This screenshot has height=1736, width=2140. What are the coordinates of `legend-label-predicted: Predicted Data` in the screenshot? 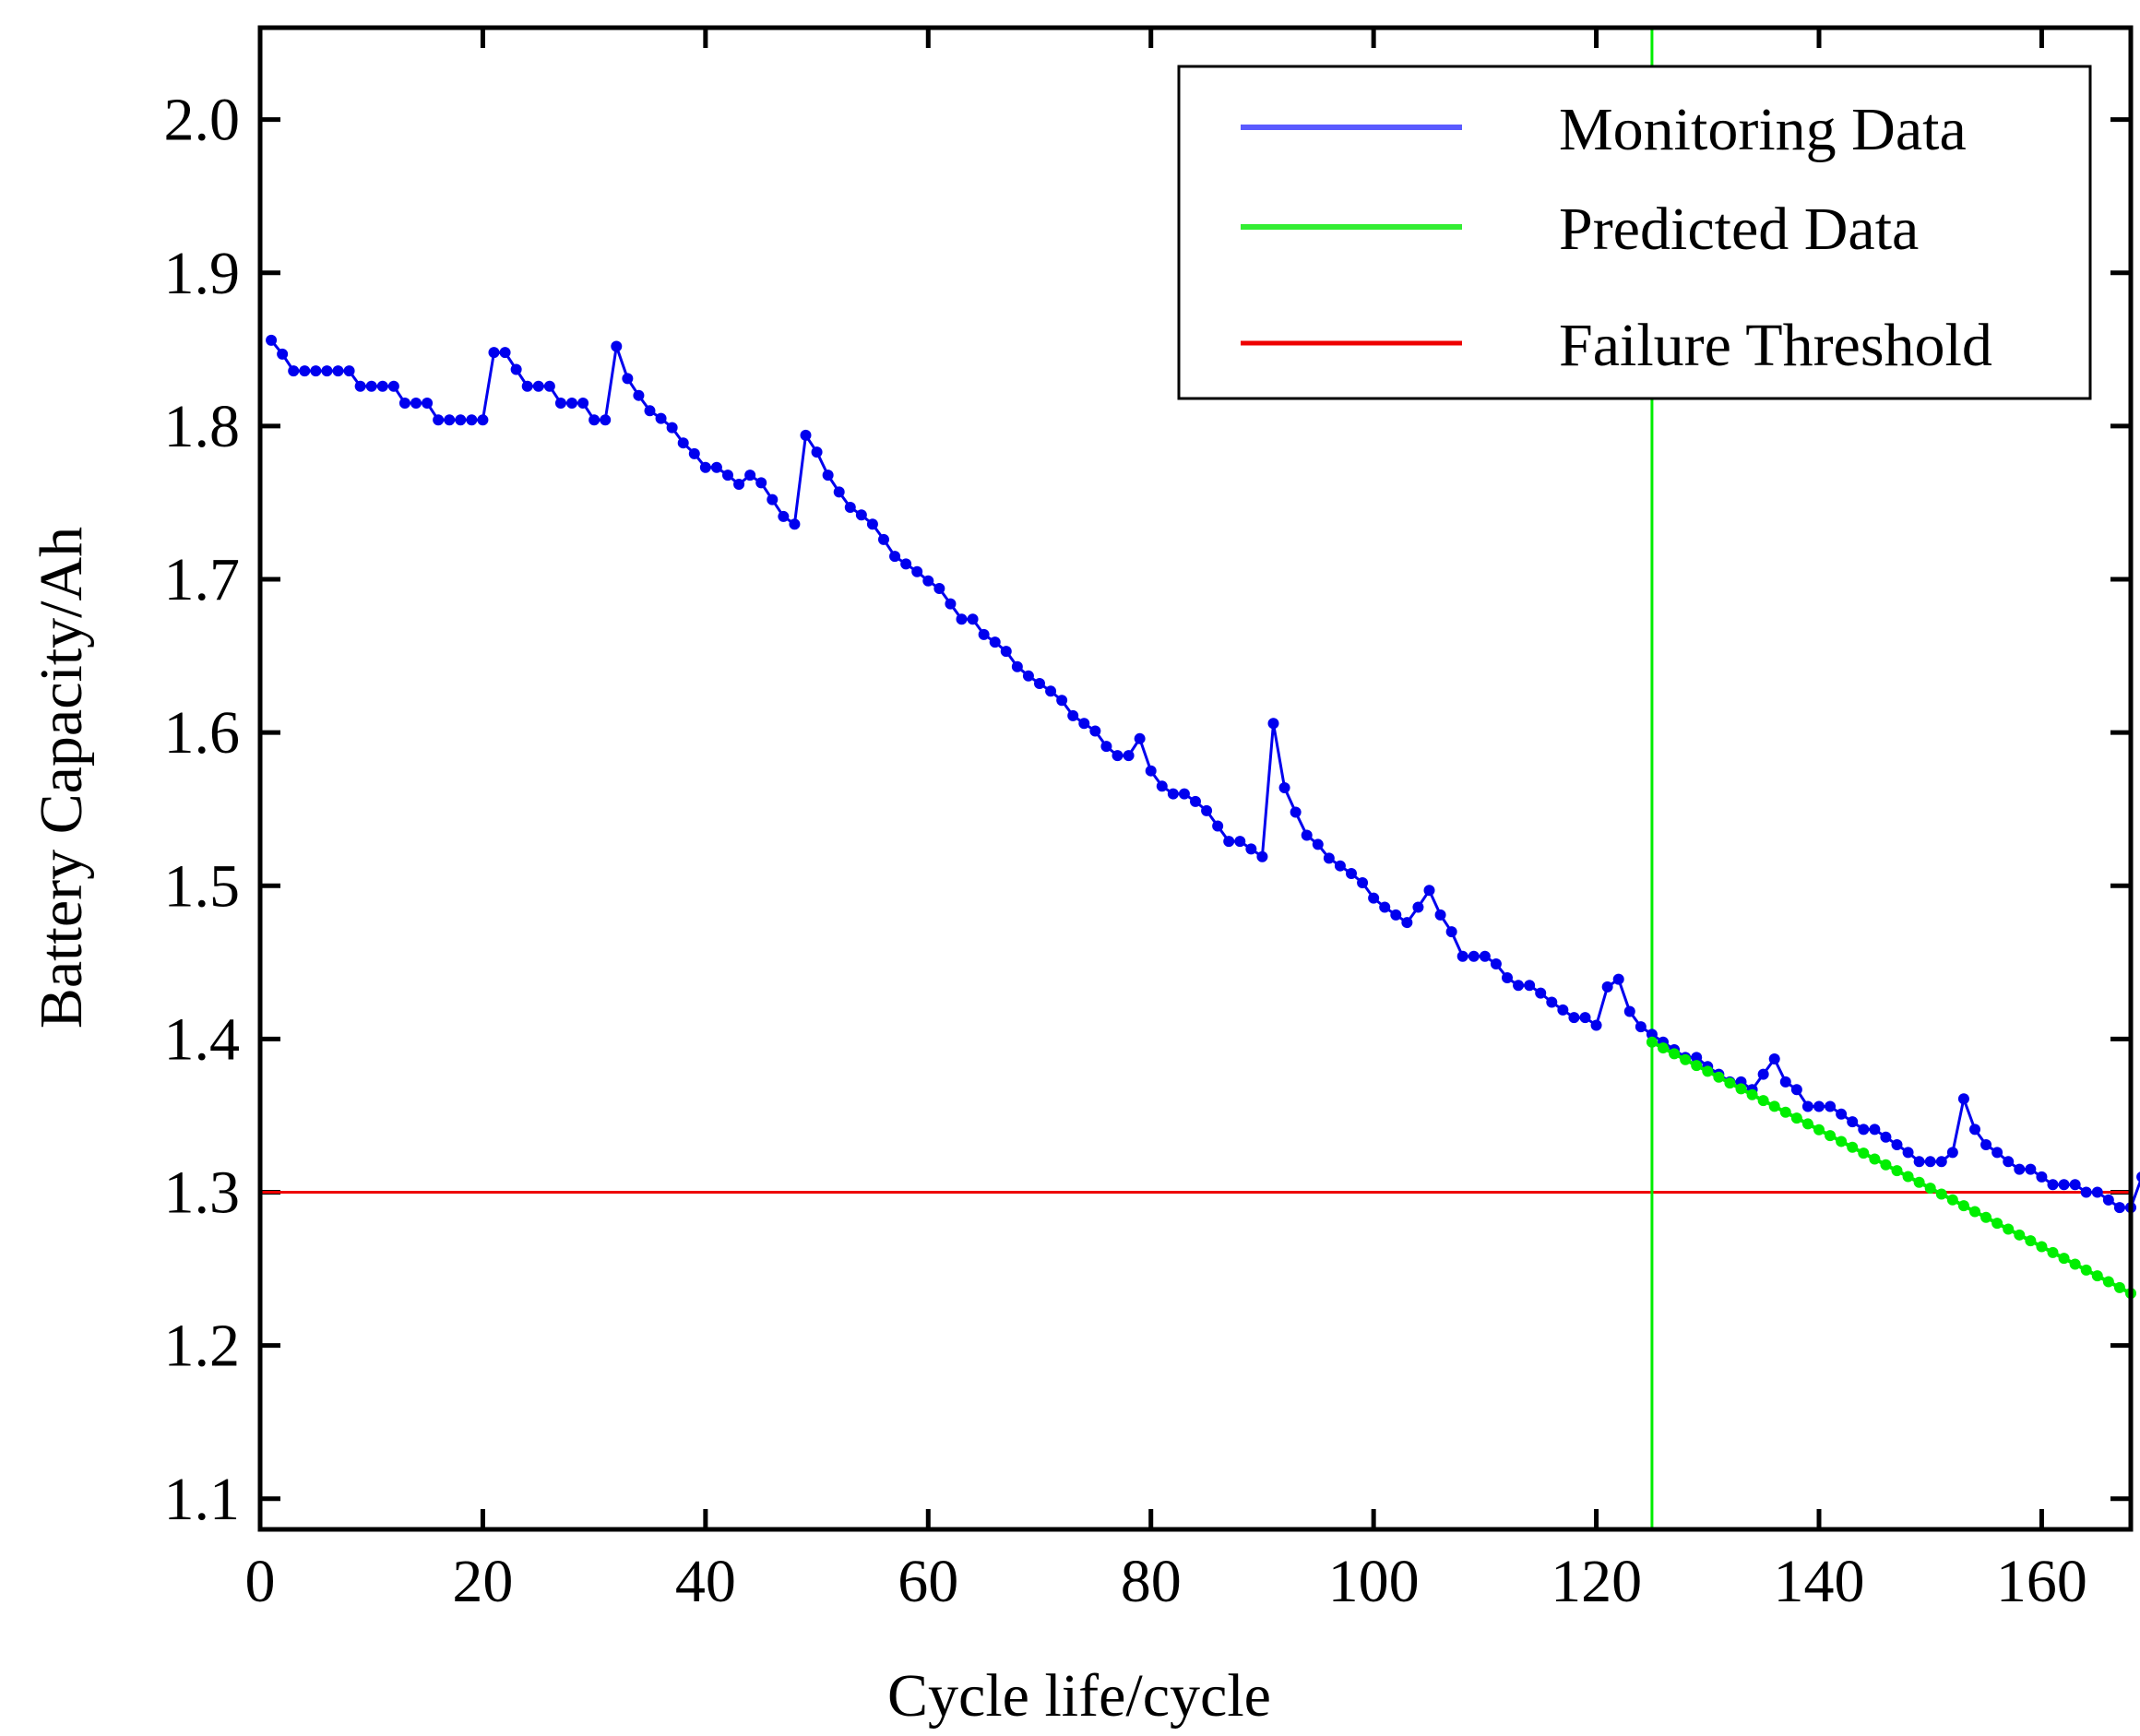 It's located at (1739, 229).